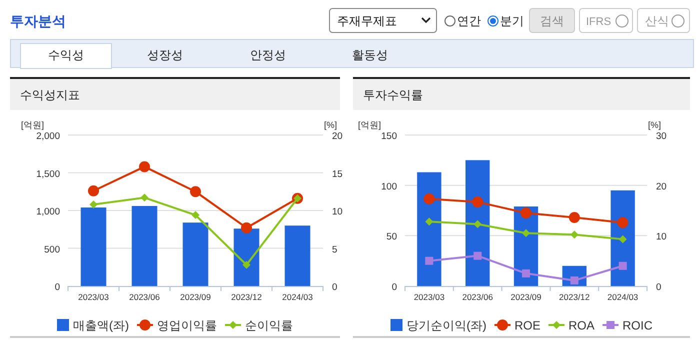 The height and width of the screenshot is (342, 697). Describe the element at coordinates (48, 174) in the screenshot. I see `y-tick-label: 1,500` at that location.